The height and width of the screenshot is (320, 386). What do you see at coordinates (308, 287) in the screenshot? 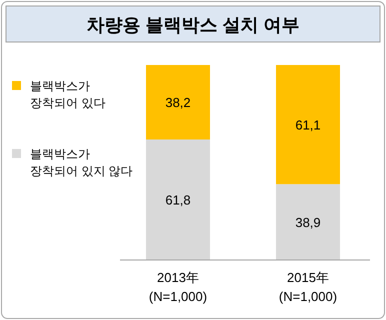
I see `x-tick-label: 2015年 (N=1,000)` at bounding box center [308, 287].